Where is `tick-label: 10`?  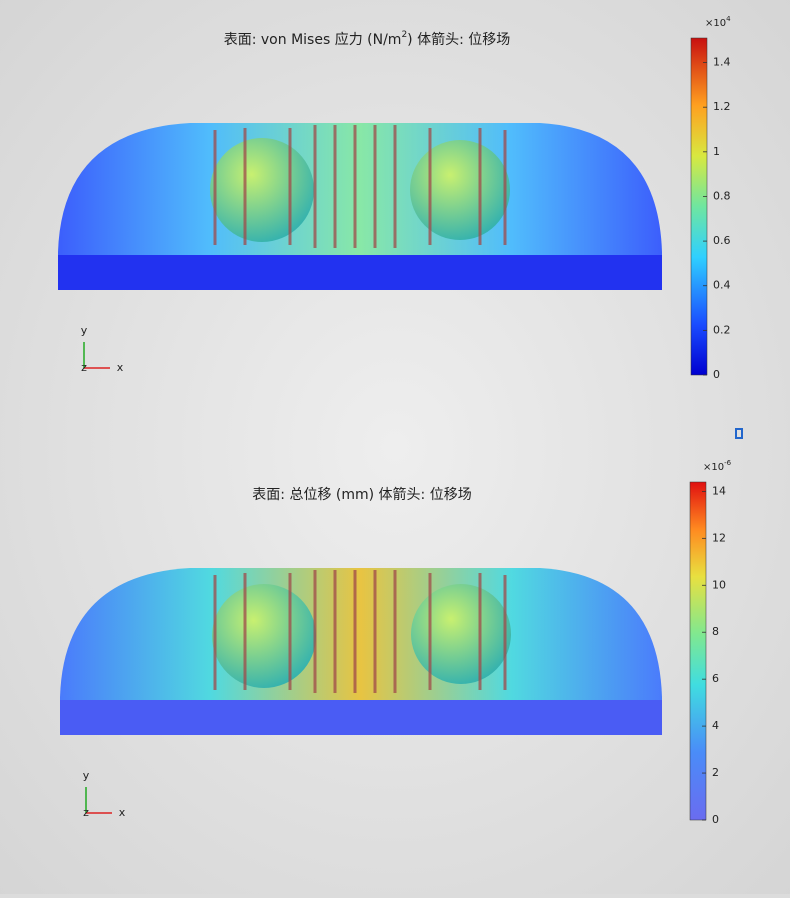 tick-label: 10 is located at coordinates (719, 584).